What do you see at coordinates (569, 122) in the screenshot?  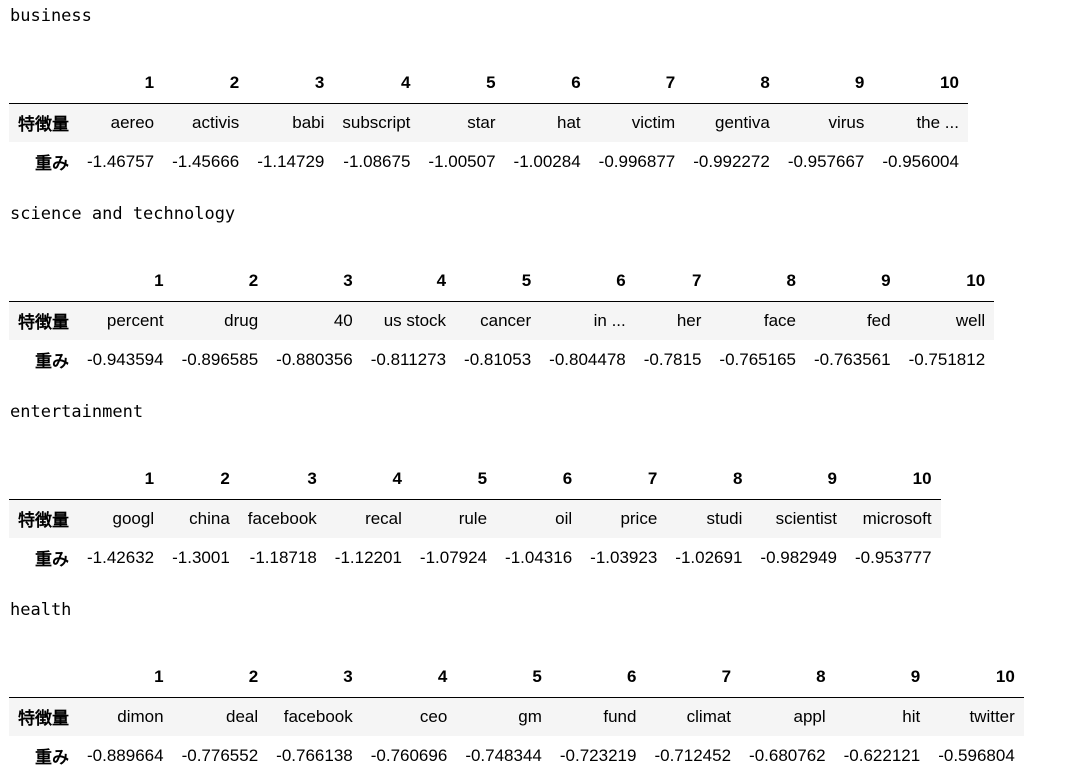 I see `feature-cell: hat` at bounding box center [569, 122].